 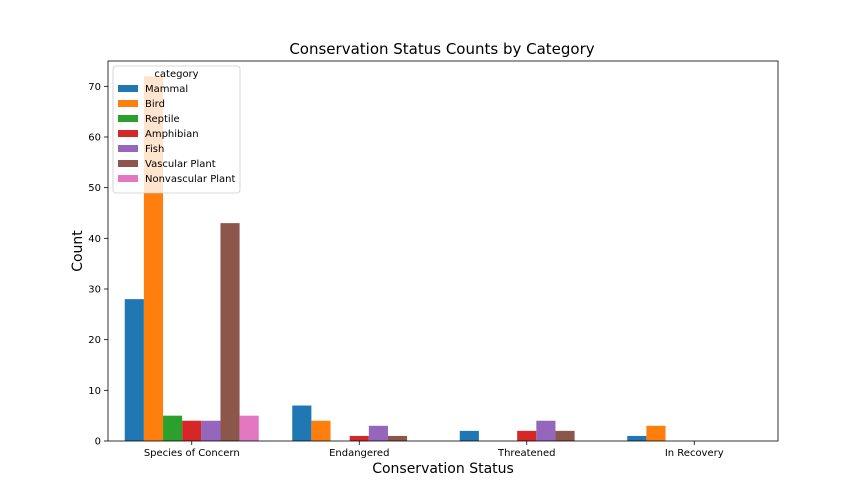 What do you see at coordinates (94, 87) in the screenshot?
I see `y-tick-label: 70` at bounding box center [94, 87].